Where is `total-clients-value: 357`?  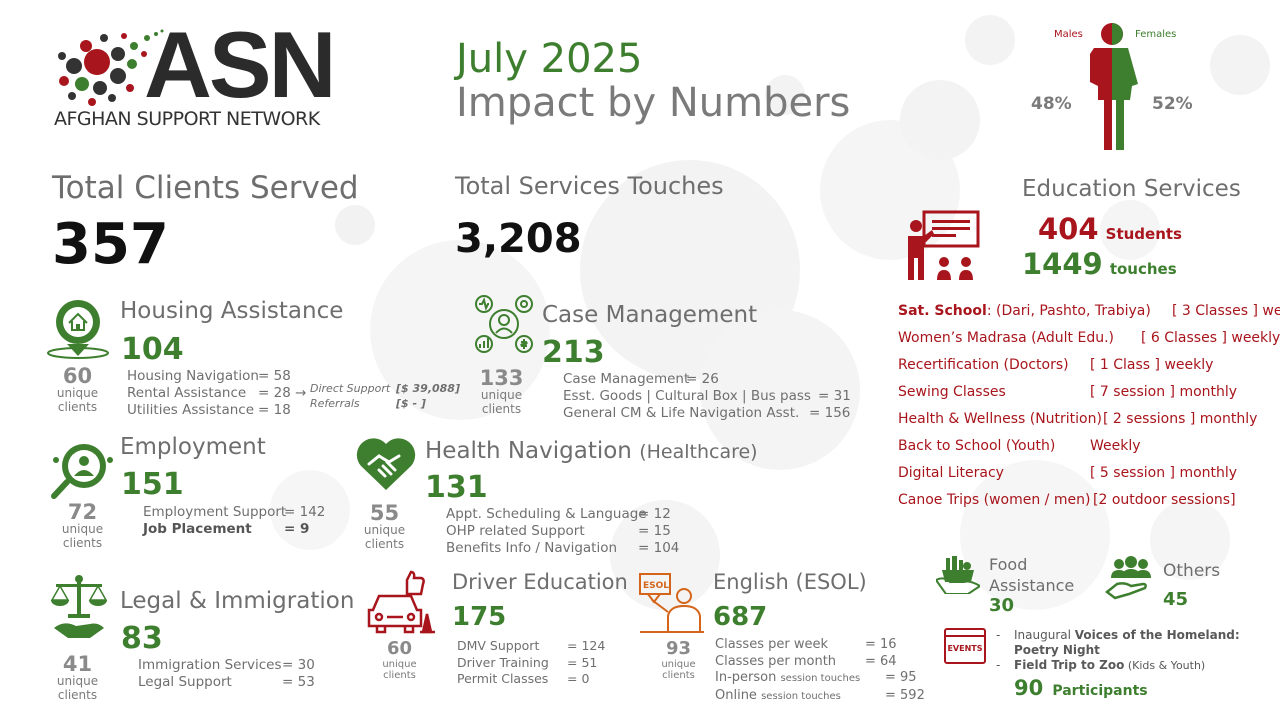 total-clients-value: 357 is located at coordinates (110, 244).